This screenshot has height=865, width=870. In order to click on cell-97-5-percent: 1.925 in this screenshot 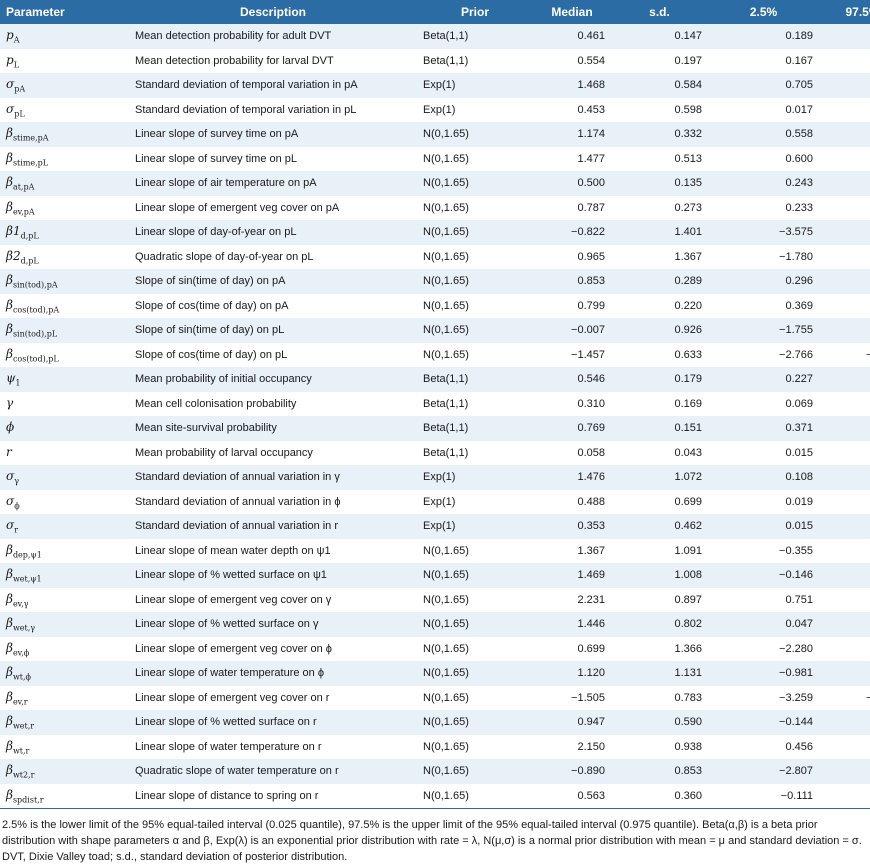, I will do `click(844, 330)`.